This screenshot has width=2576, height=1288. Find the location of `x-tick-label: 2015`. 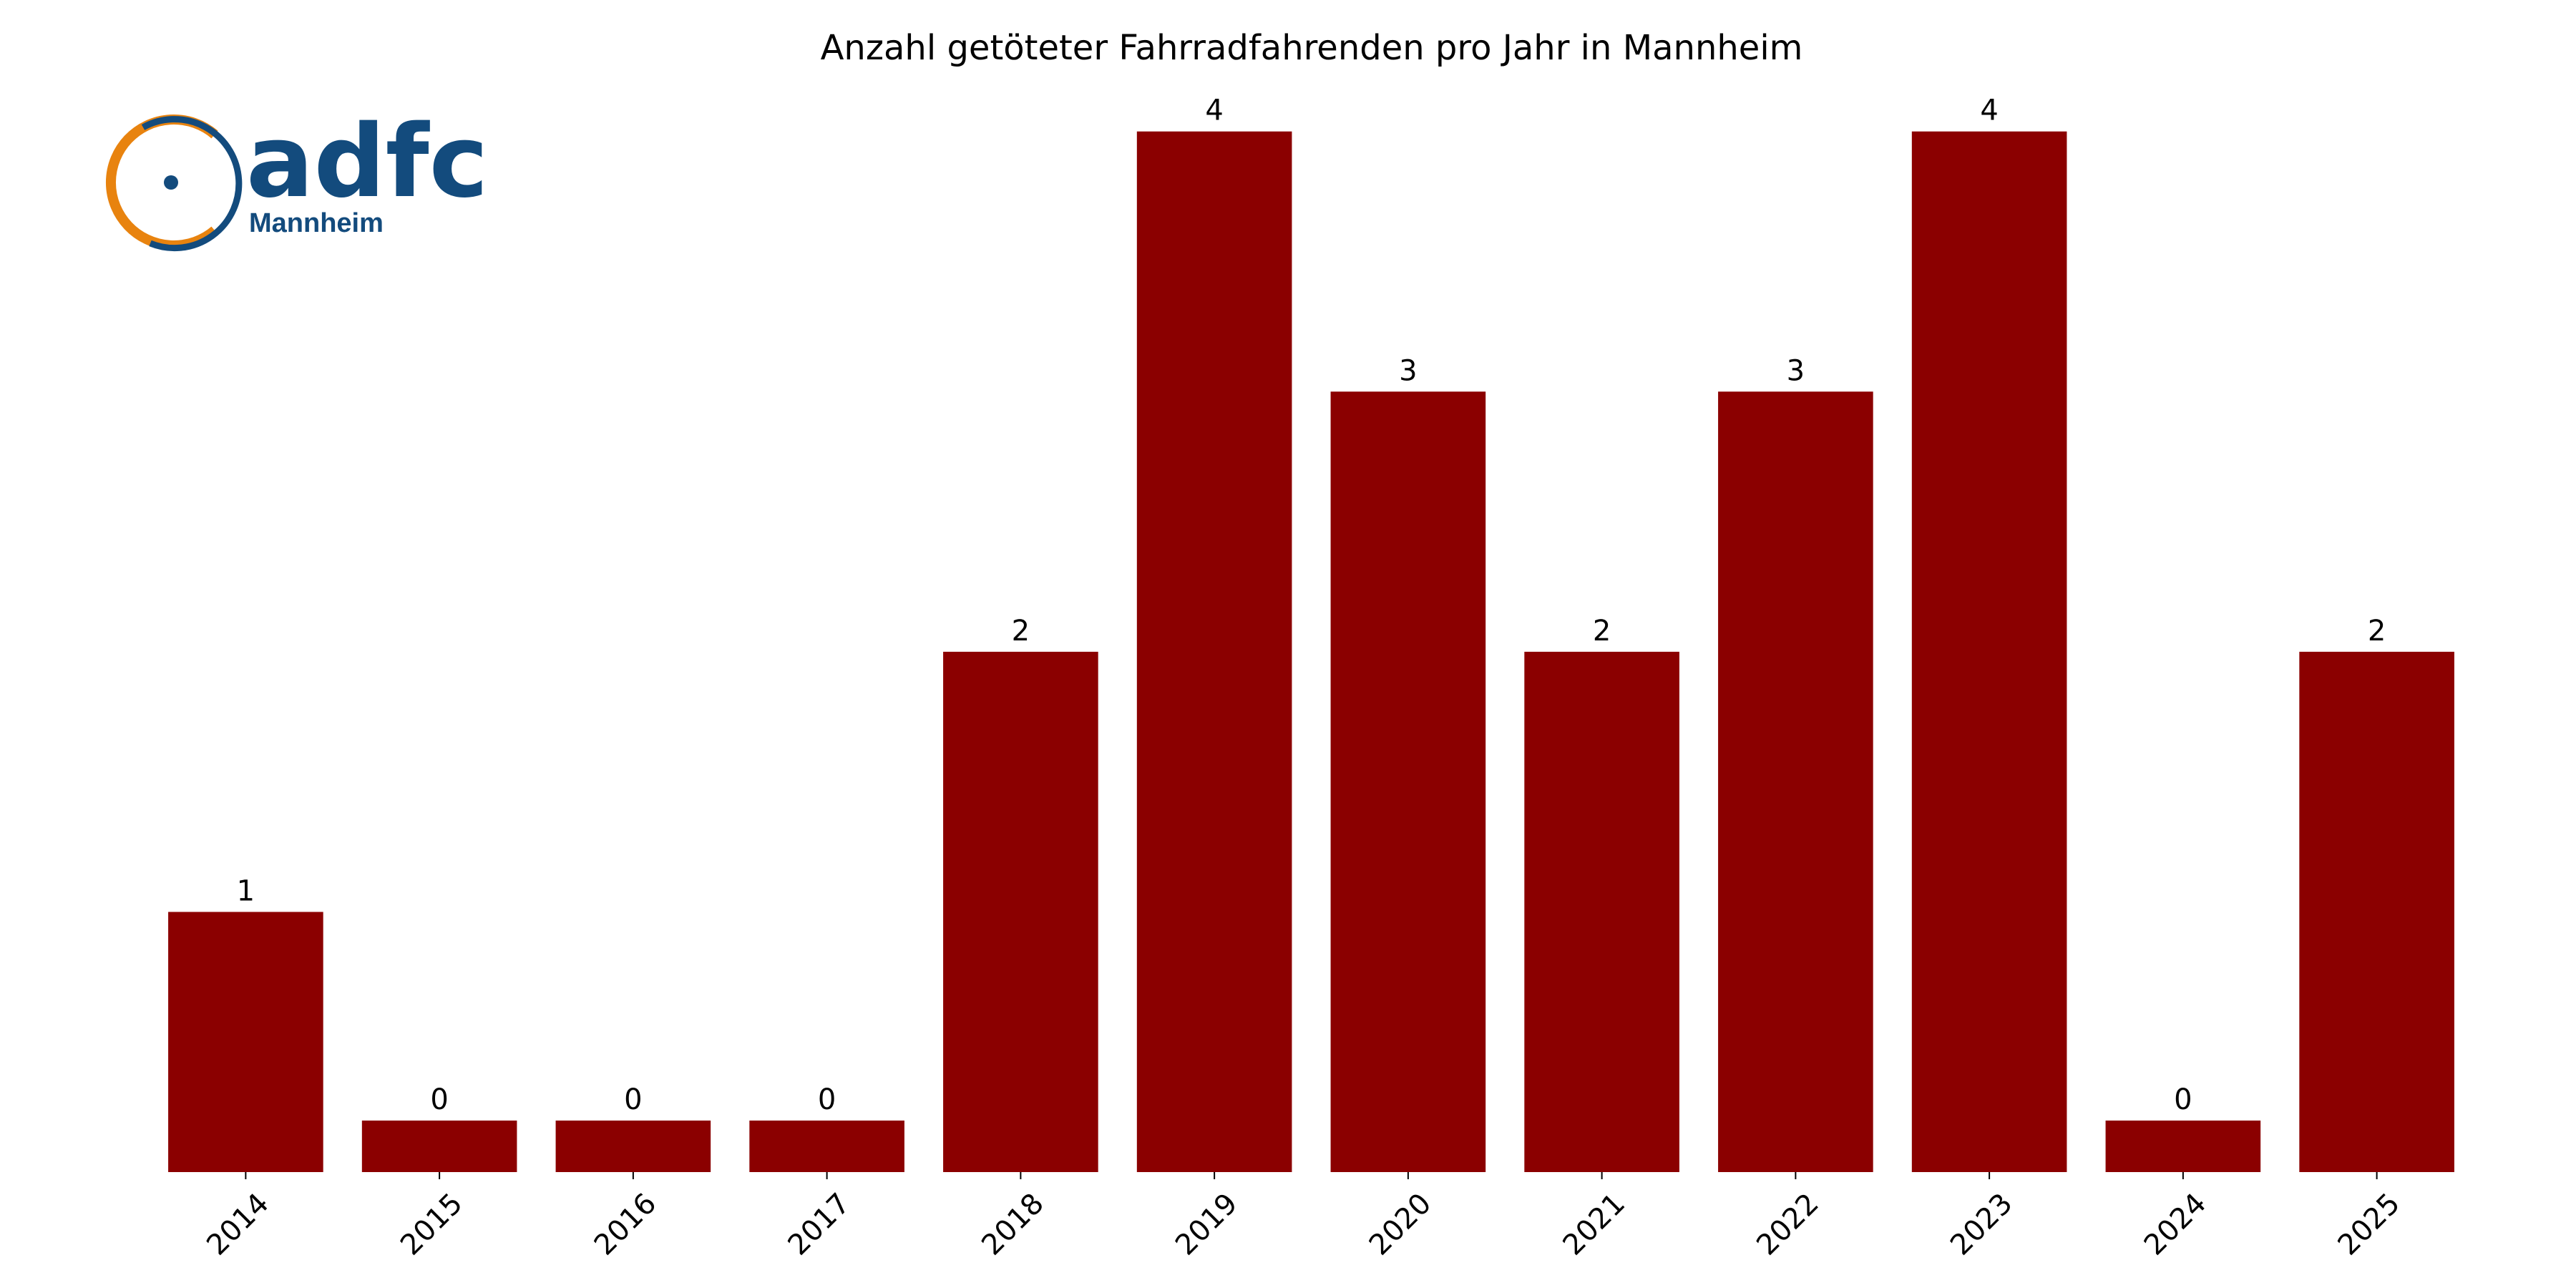

x-tick-label: 2015 is located at coordinates (431, 1224).